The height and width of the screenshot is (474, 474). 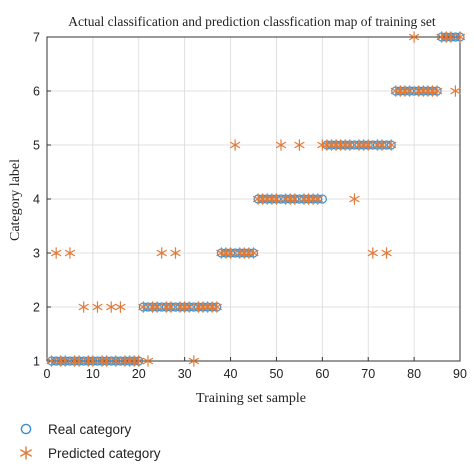 What do you see at coordinates (36, 254) in the screenshot?
I see `y-tick-label: 3` at bounding box center [36, 254].